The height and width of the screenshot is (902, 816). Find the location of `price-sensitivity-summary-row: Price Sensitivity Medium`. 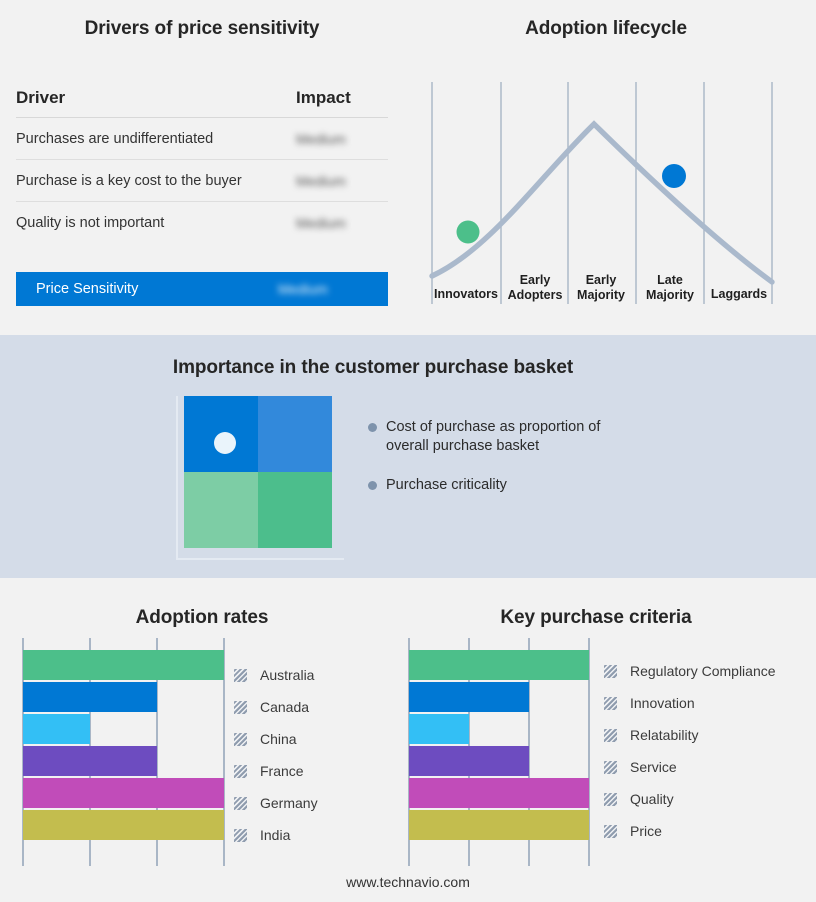

price-sensitivity-summary-row: Price Sensitivity Medium is located at coordinates (202, 289).